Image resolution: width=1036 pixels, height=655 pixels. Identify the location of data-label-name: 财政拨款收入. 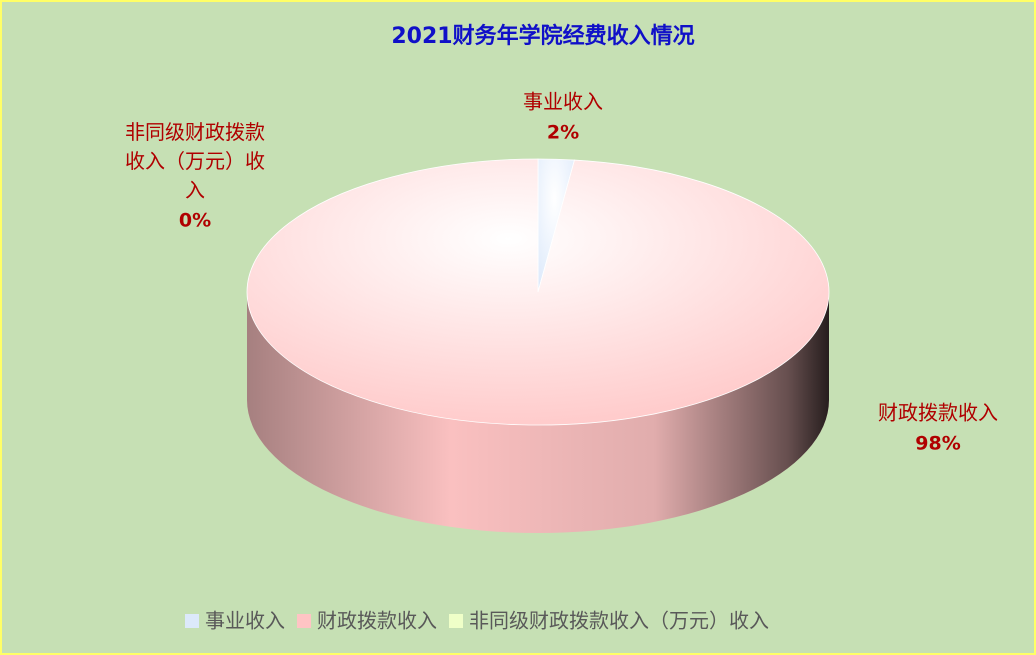
(938, 413).